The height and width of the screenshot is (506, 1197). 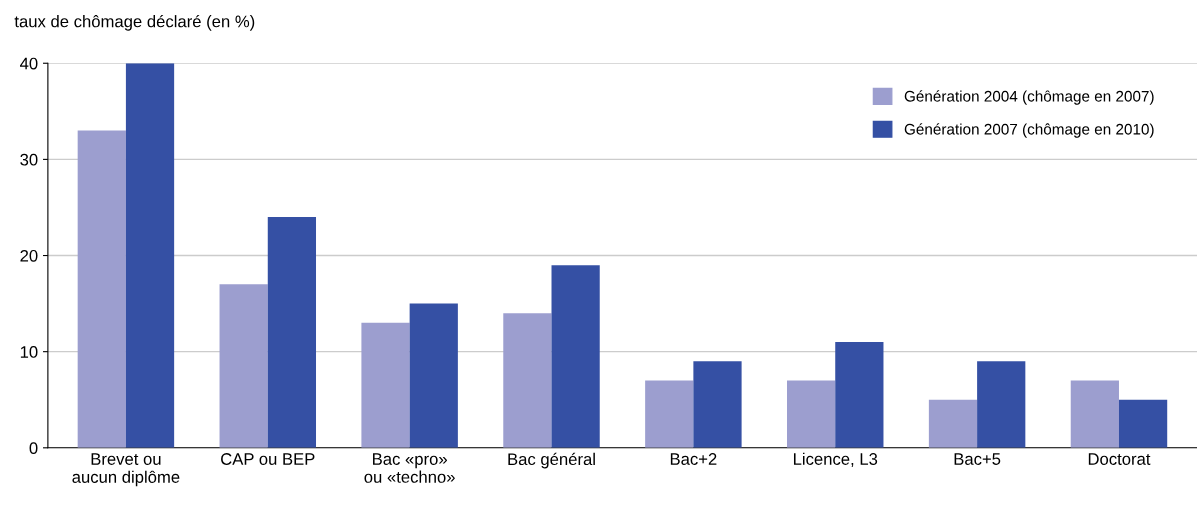 What do you see at coordinates (33, 448) in the screenshot?
I see `y-tick-label: 0` at bounding box center [33, 448].